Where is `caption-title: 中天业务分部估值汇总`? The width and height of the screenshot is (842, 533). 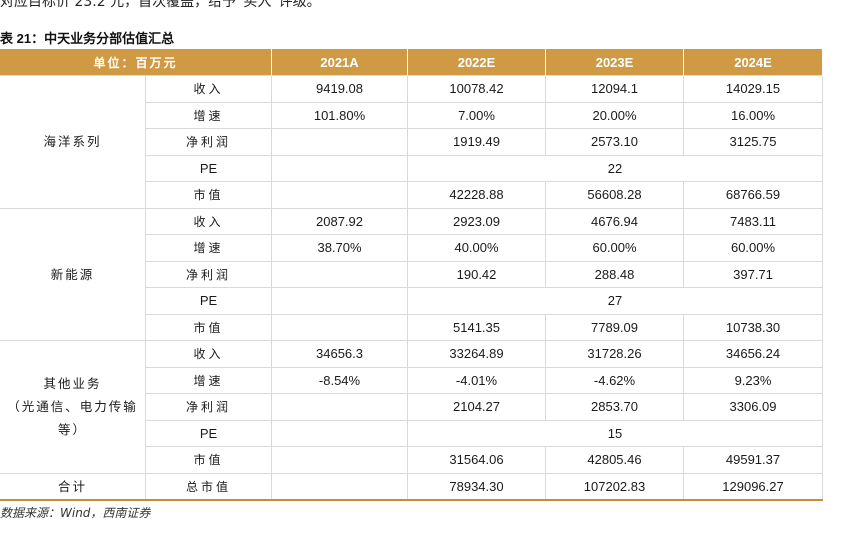 caption-title: 中天业务分部估值汇总 is located at coordinates (109, 39).